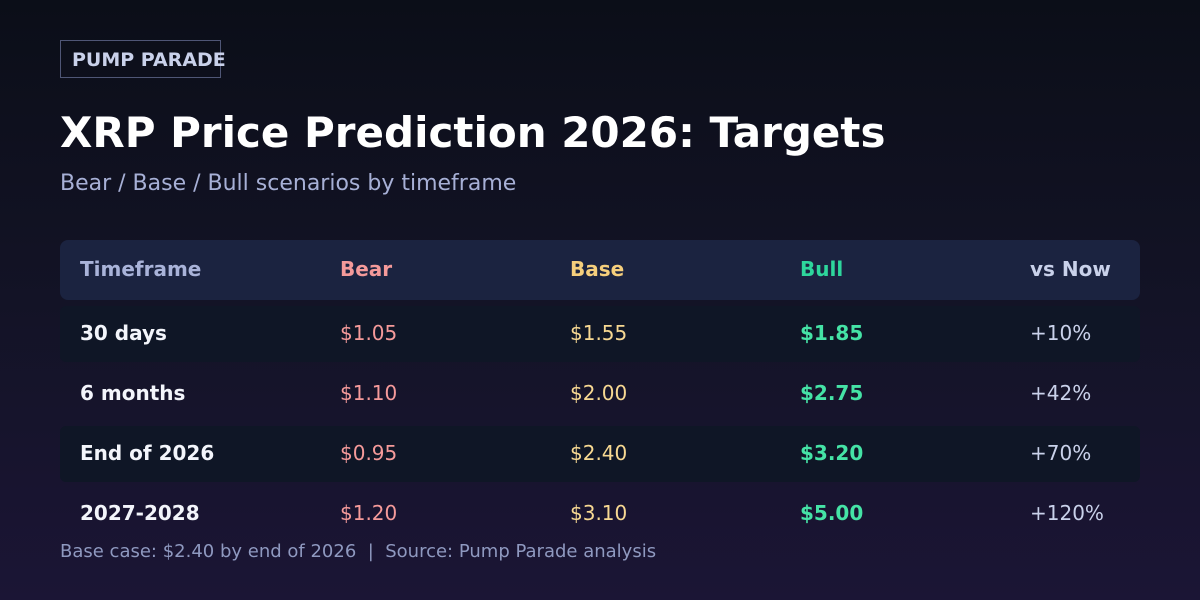 The image size is (1200, 600). I want to click on table-cell: +120%, so click(1067, 513).